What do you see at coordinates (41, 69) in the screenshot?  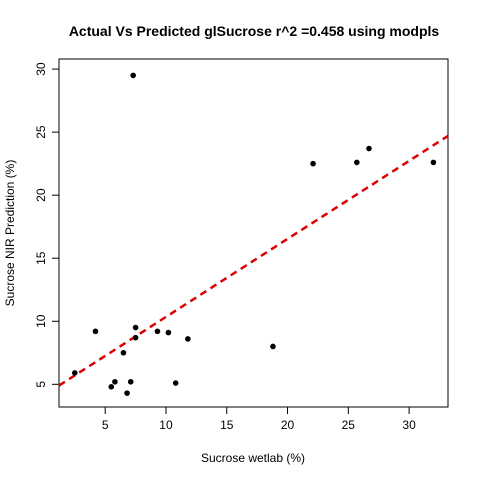 I see `y-tick-label: 30` at bounding box center [41, 69].